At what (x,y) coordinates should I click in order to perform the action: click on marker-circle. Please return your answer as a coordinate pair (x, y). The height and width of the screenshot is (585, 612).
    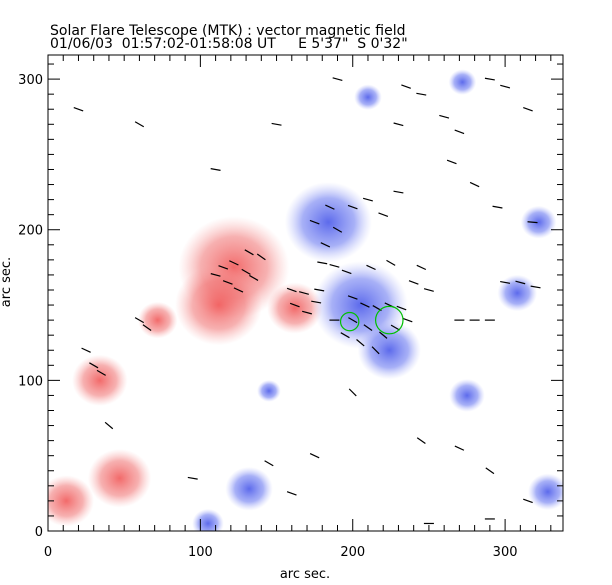
    Looking at the image, I should click on (389, 320).